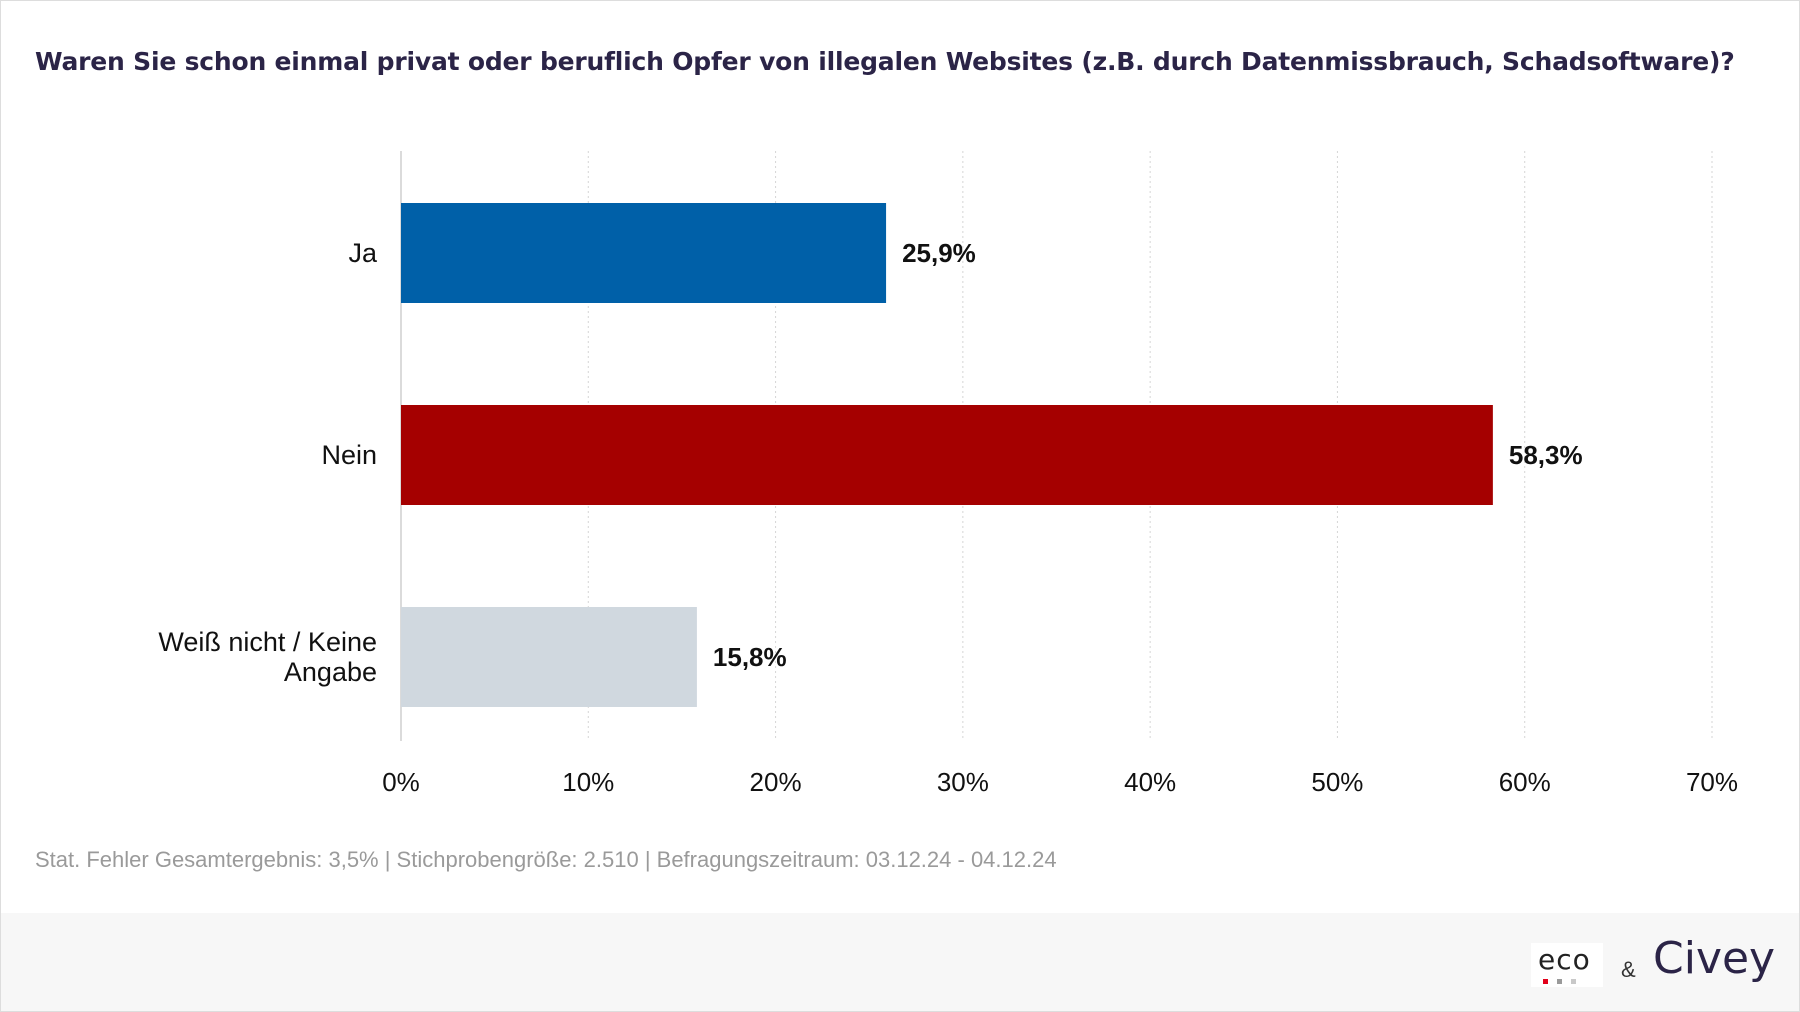  What do you see at coordinates (750, 657) in the screenshot?
I see `value-label-2: 15,8%` at bounding box center [750, 657].